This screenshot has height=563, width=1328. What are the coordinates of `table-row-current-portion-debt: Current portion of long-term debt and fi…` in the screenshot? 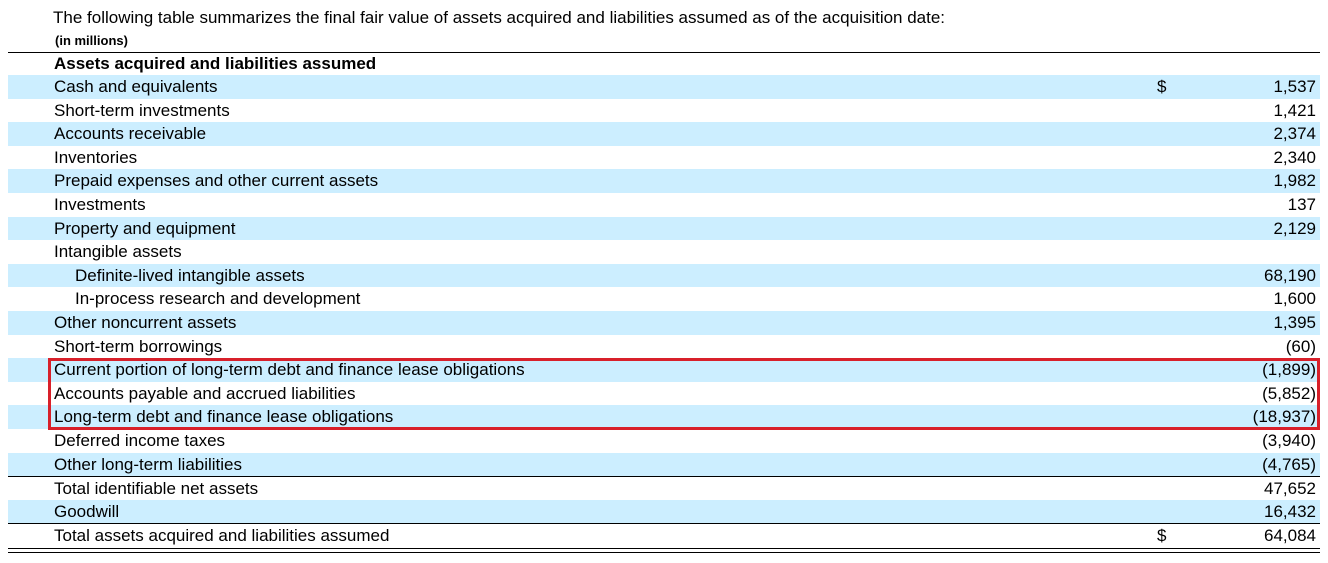 It's located at (664, 370).